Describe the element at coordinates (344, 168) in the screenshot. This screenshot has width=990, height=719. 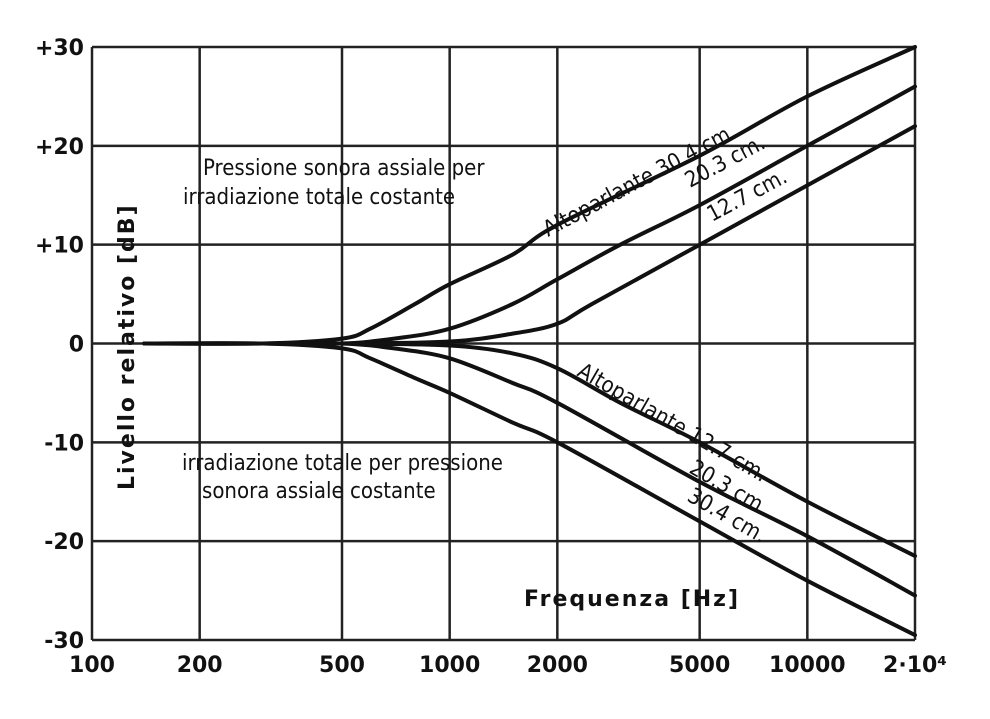
I see `upper-title-line1: Pressione sonora assiale per` at that location.